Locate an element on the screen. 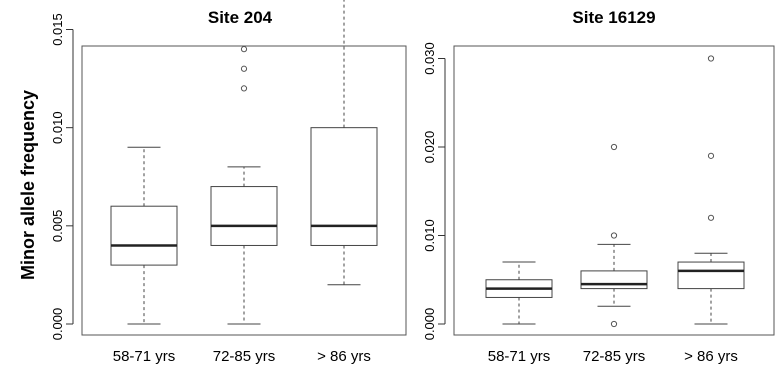 This screenshot has width=782, height=371. y-tick-label: 0.020 is located at coordinates (429, 147).